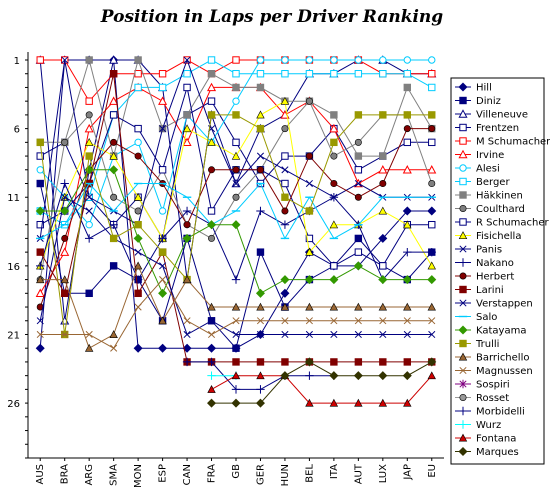 This screenshot has height=494, width=550. Describe the element at coordinates (236, 471) in the screenshot. I see `x-tick-label: GB` at that location.